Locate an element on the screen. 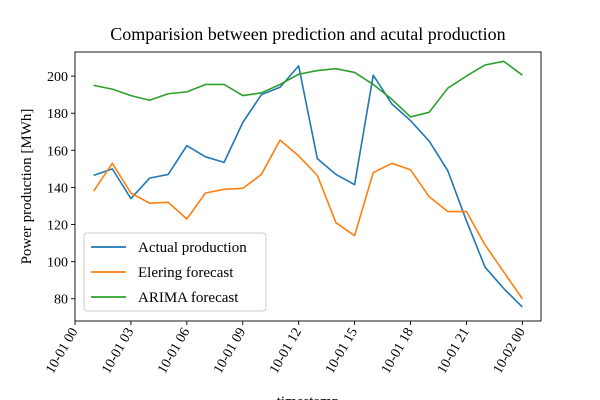  y-tick-label-6: 200 is located at coordinates (57, 77).